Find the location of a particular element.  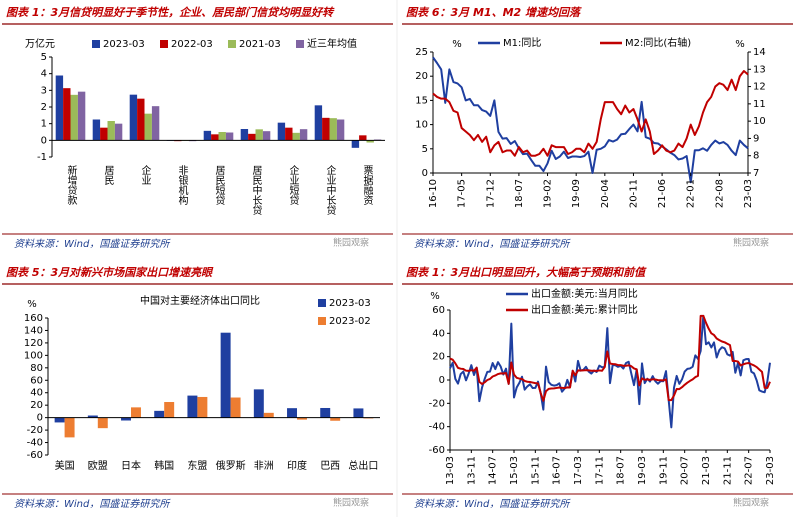

y-tick-label: -20 is located at coordinates (35, 430).